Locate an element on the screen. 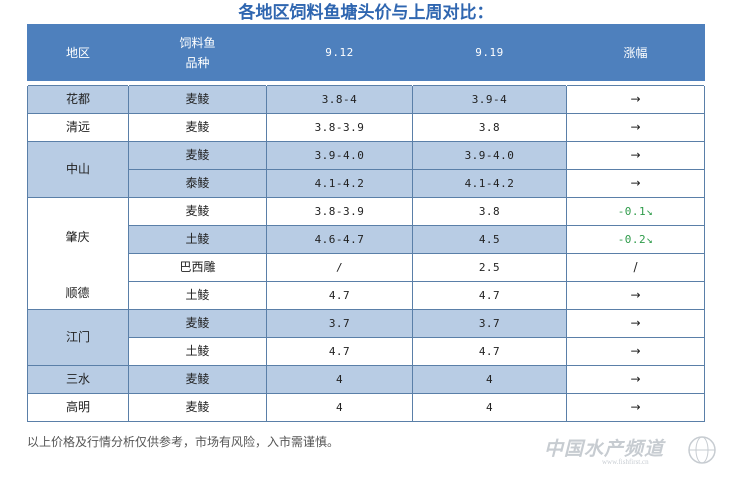 This screenshot has width=732, height=480. header-date1: 9.12 is located at coordinates (339, 52).